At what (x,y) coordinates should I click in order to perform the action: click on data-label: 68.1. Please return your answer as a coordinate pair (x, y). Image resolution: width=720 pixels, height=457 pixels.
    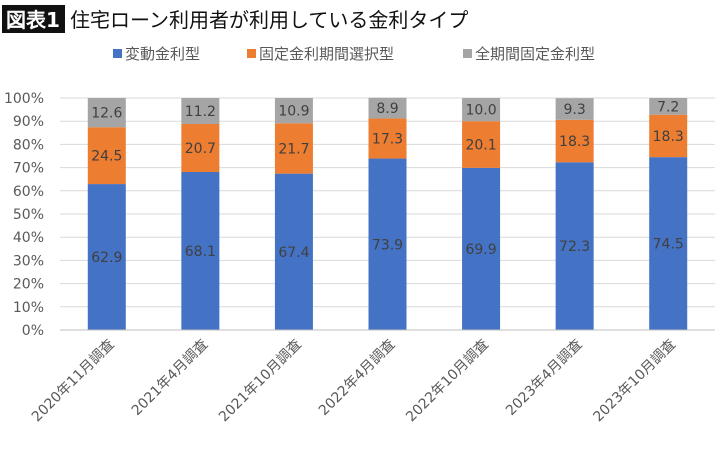
    Looking at the image, I should click on (200, 252).